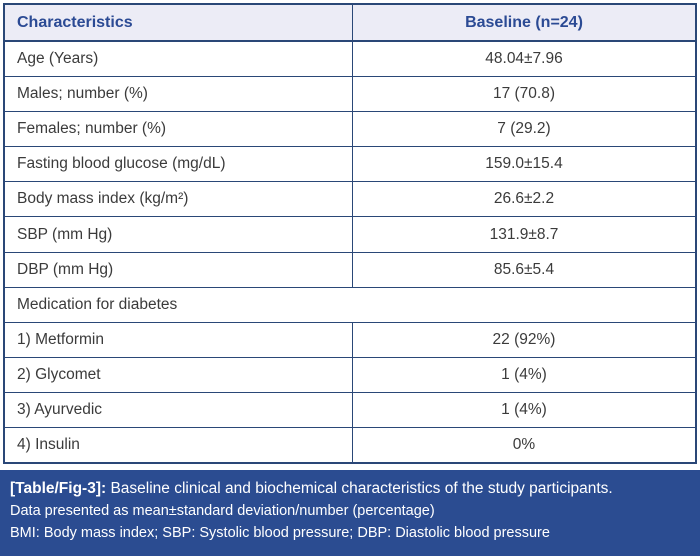  I want to click on table-row: 4) Insulin 0%, so click(350, 445).